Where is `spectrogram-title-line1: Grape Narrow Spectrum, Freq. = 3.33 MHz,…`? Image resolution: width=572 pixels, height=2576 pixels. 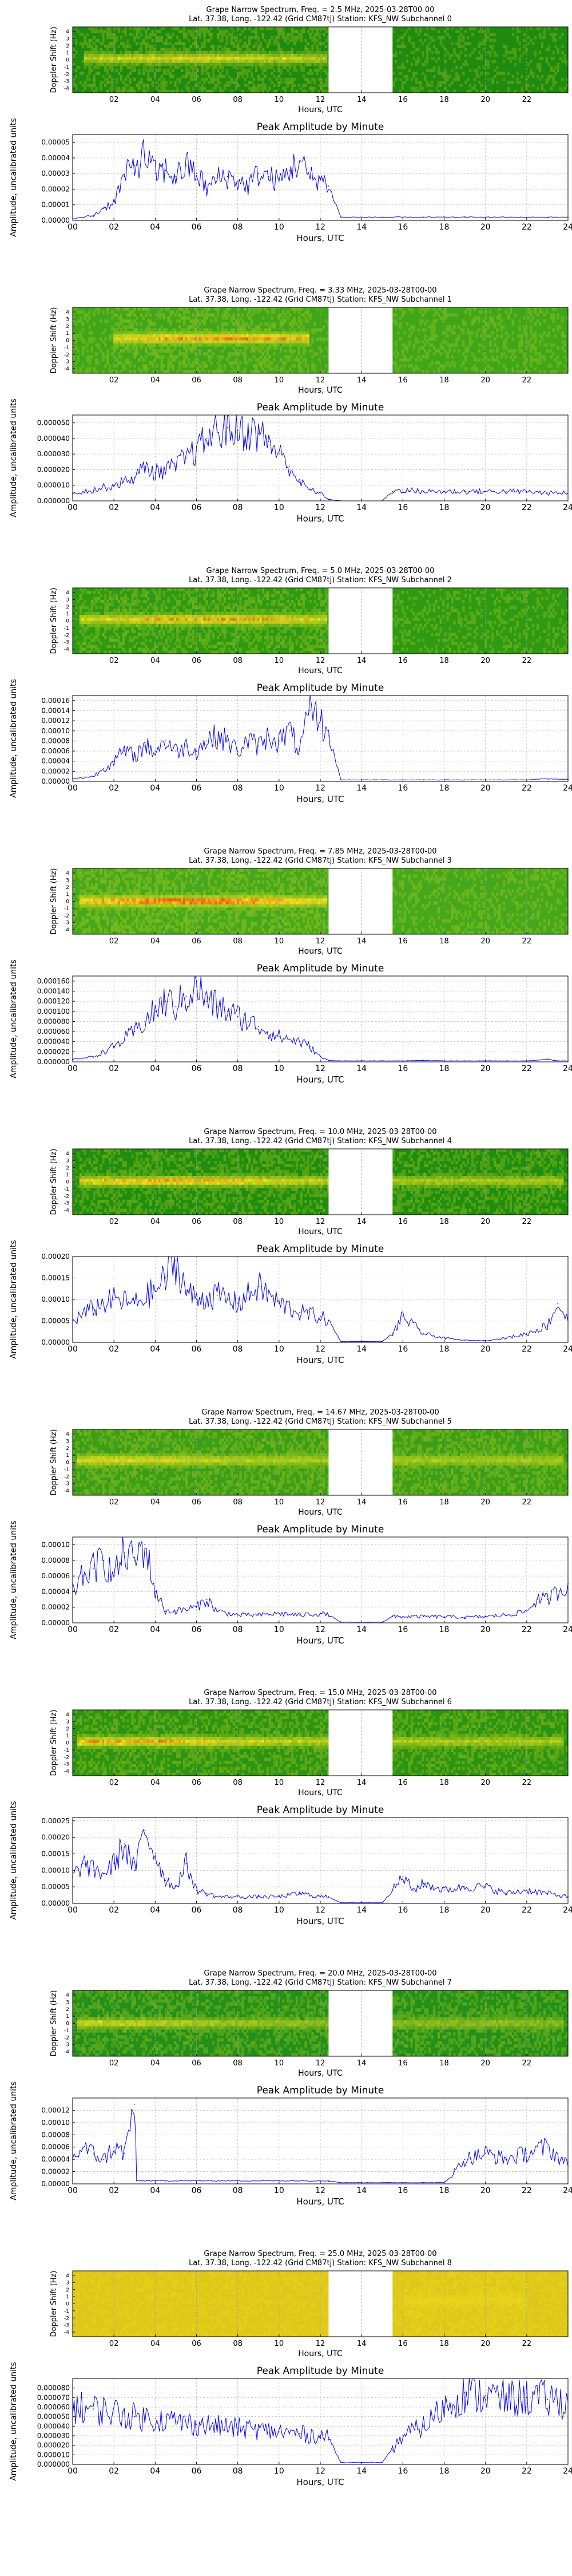
spectrogram-title-line1: Grape Narrow Spectrum, Freq. = 3.33 MHz,… is located at coordinates (320, 290).